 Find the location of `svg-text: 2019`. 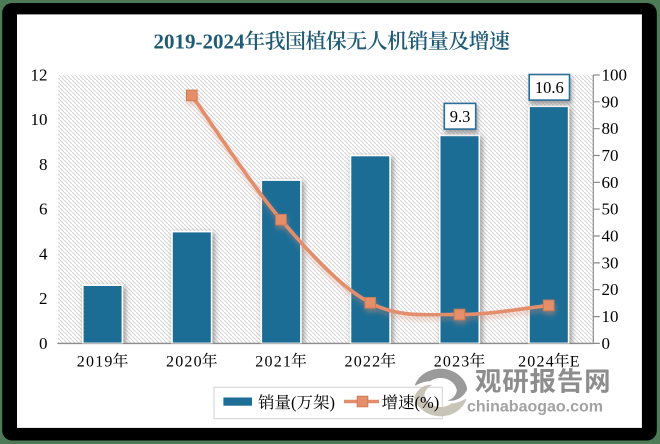

svg-text: 2019 is located at coordinates (95, 361).